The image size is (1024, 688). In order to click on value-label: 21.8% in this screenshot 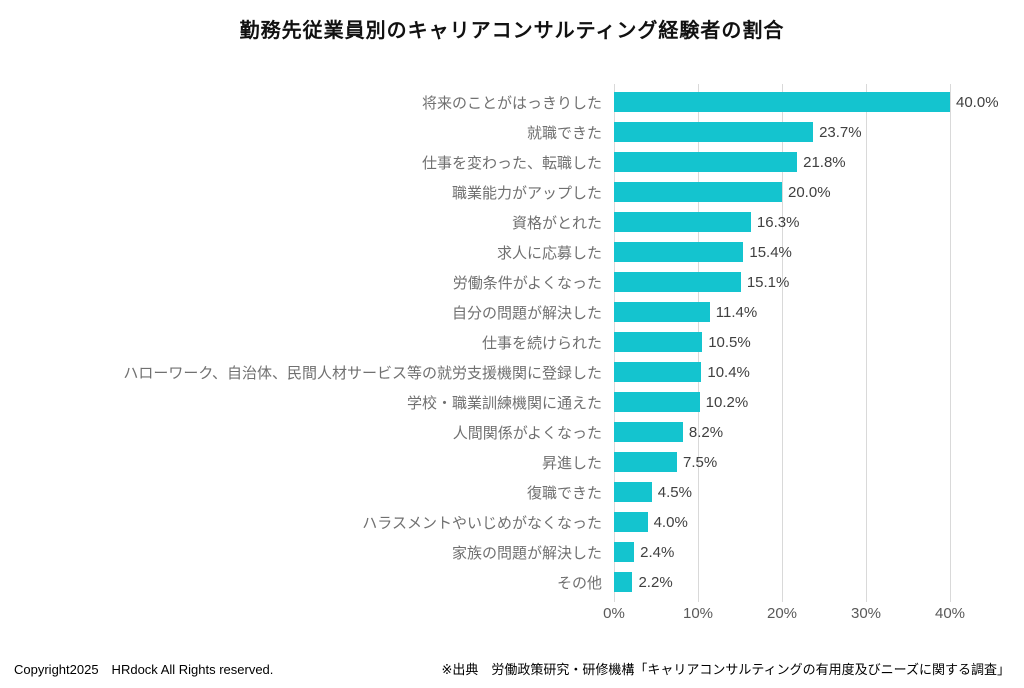, I will do `click(824, 162)`.